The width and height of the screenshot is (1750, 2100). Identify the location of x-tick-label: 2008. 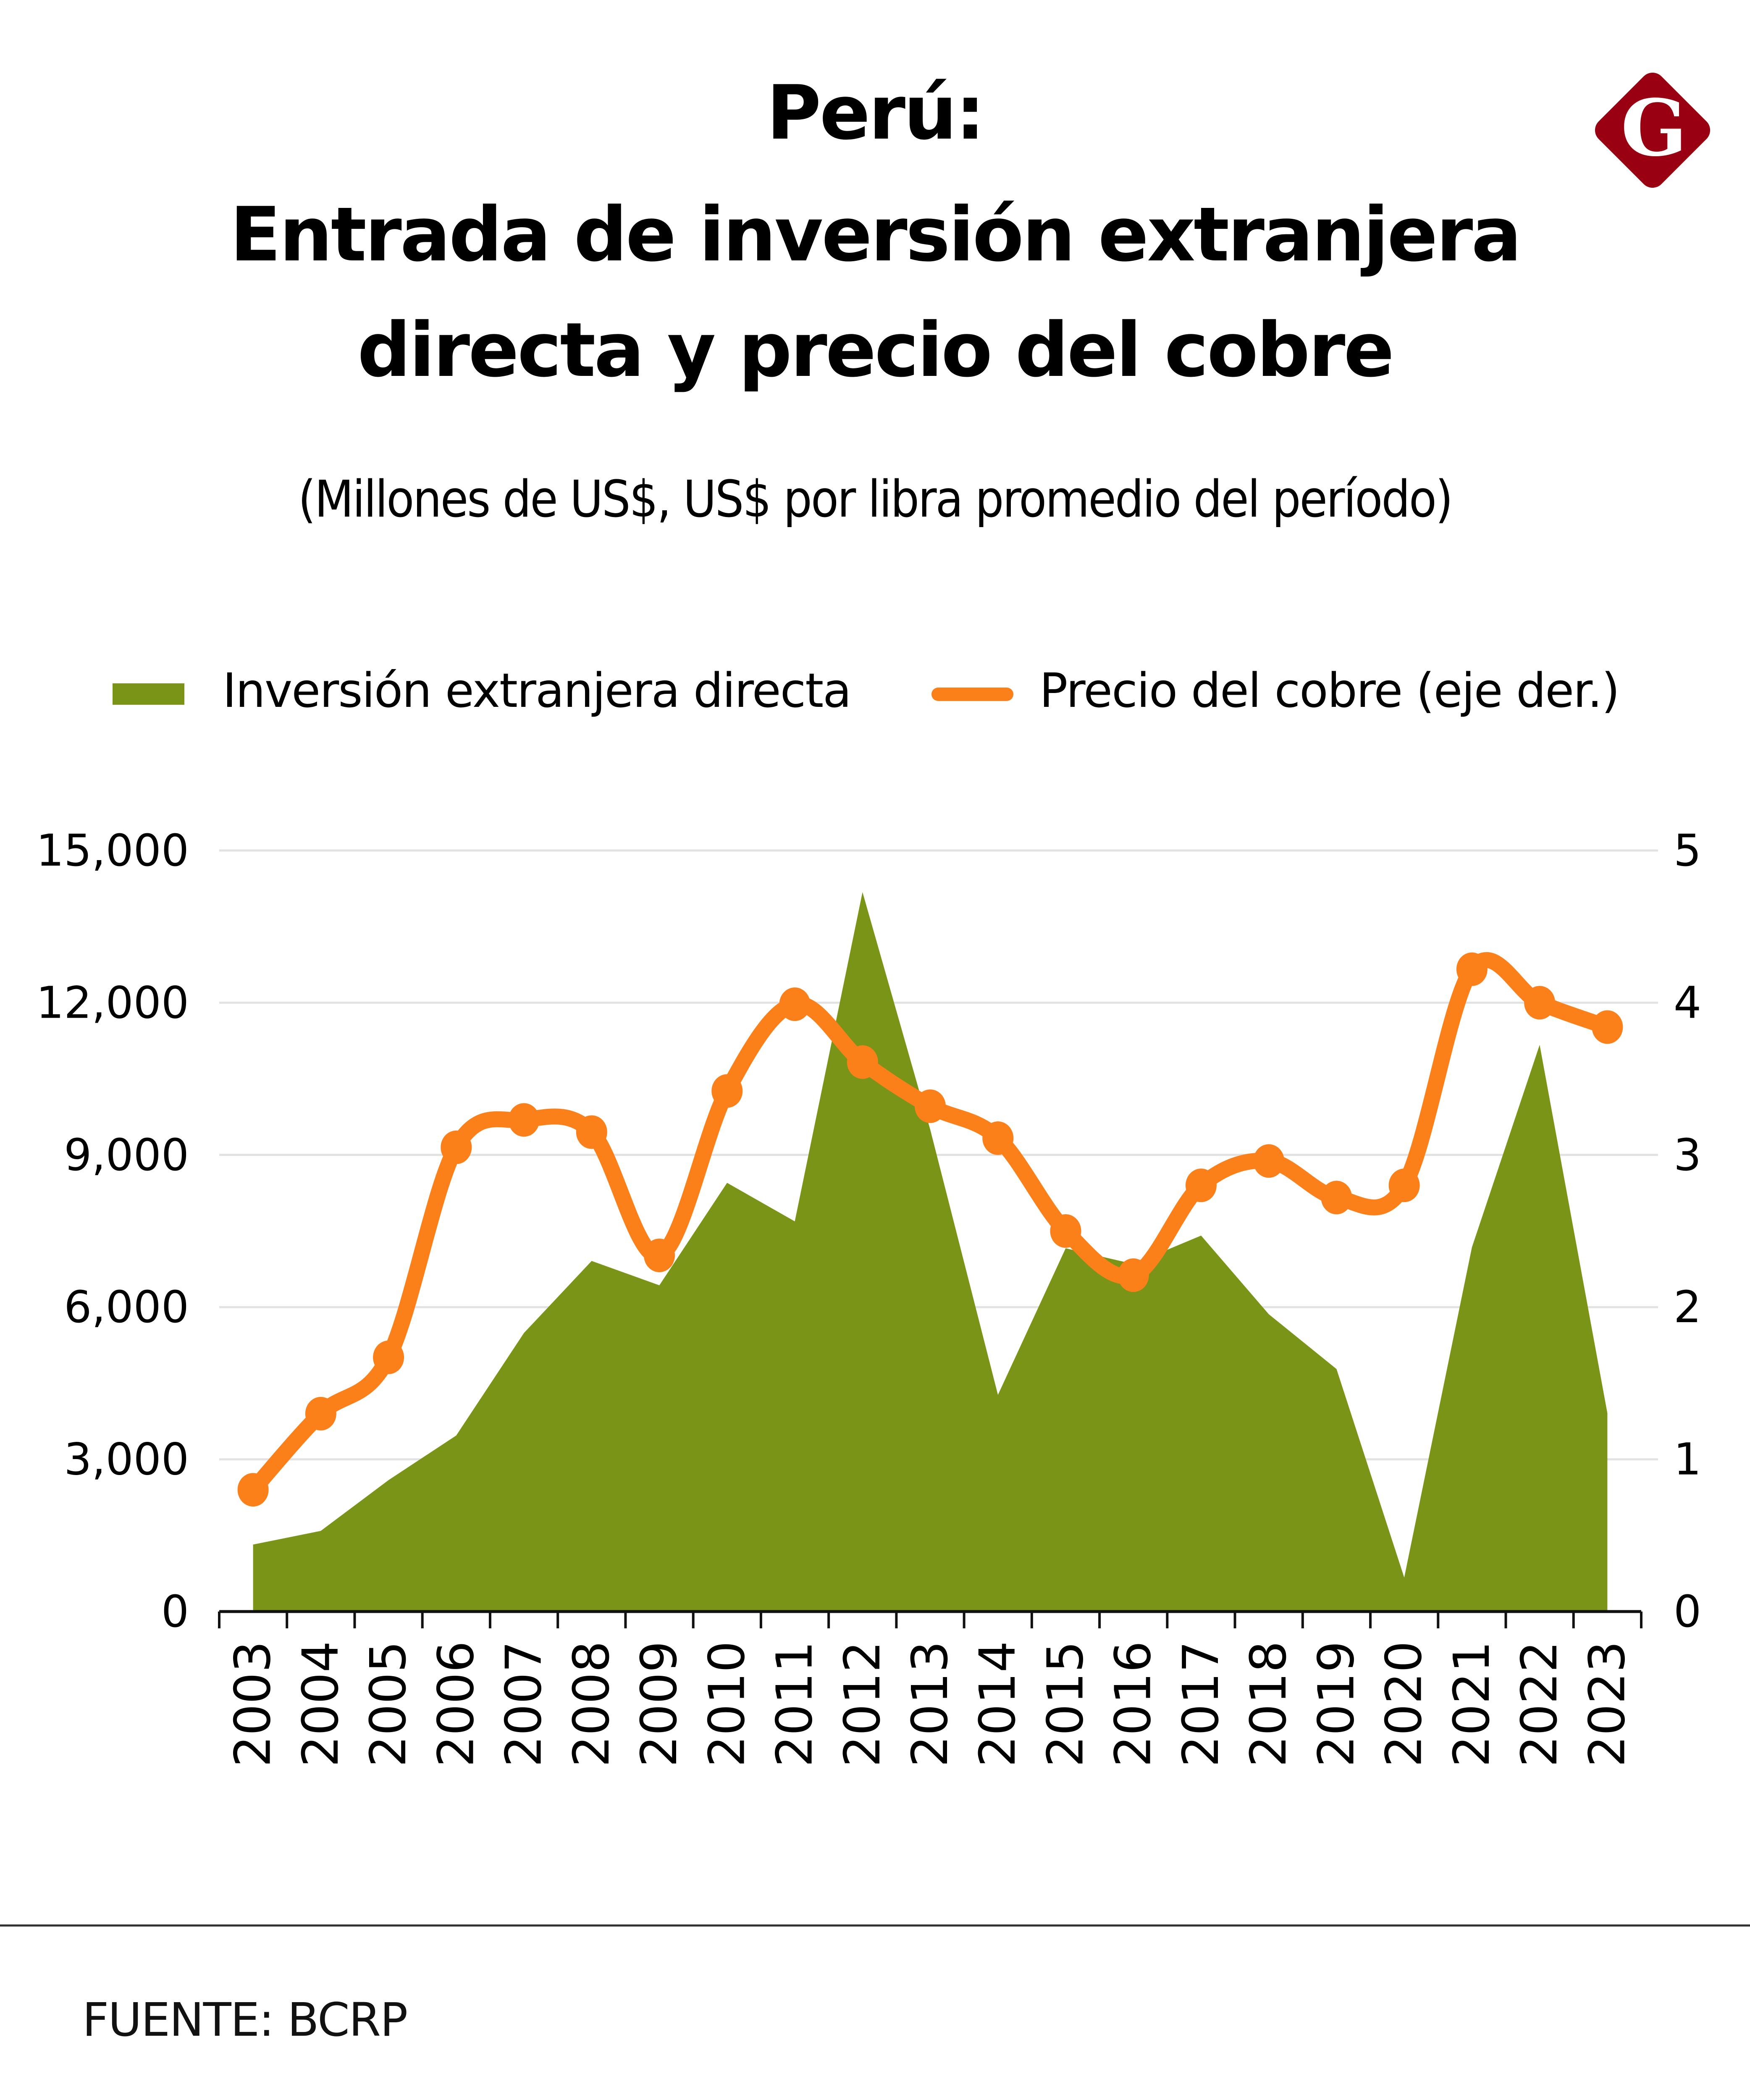
(591, 1704).